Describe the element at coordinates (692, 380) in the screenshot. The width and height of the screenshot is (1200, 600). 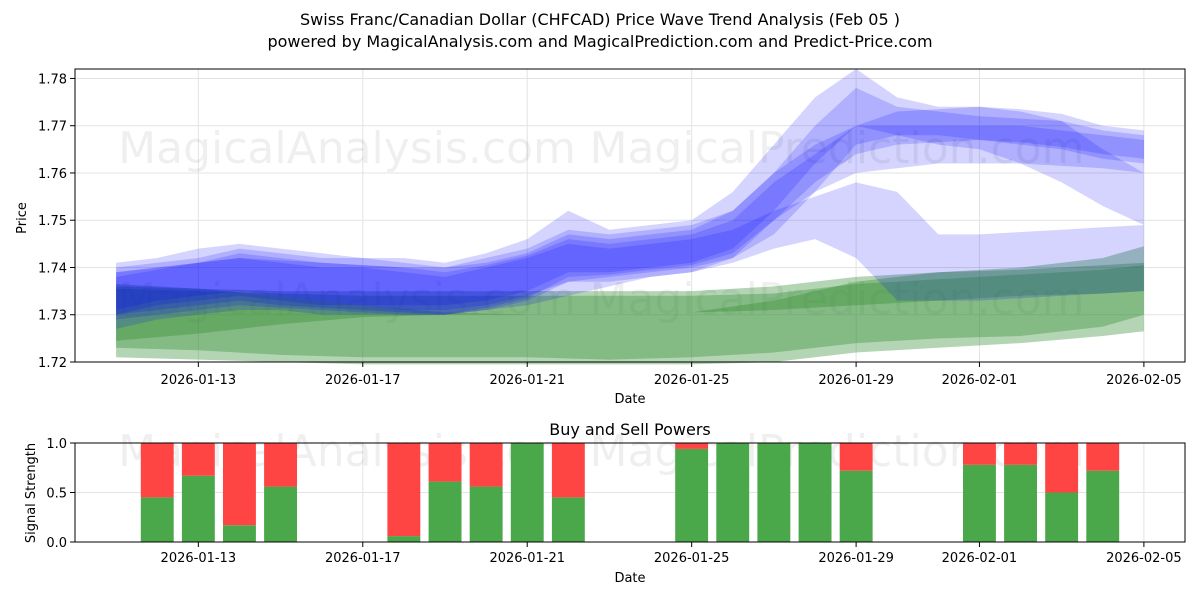
I see `price-x-tick-label: 2026-01-25` at that location.